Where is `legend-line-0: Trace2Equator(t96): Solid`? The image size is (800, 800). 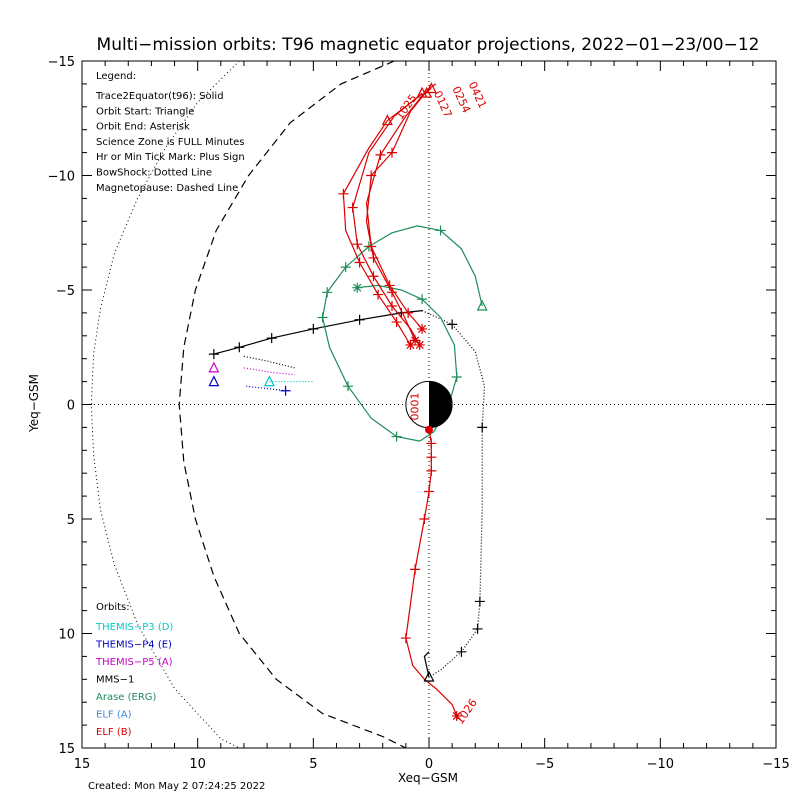 legend-line-0: Trace2Equator(t96): Solid is located at coordinates (159, 96).